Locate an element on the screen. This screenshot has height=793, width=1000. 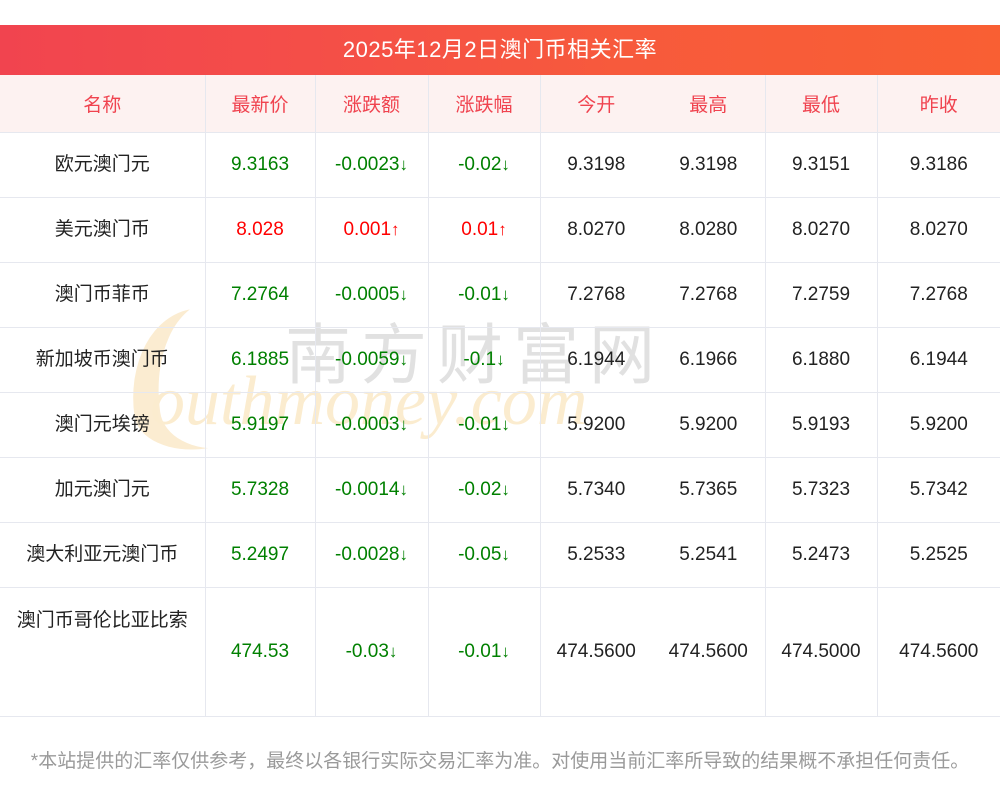
cell-low-price: 5.9193 is located at coordinates (820, 425).